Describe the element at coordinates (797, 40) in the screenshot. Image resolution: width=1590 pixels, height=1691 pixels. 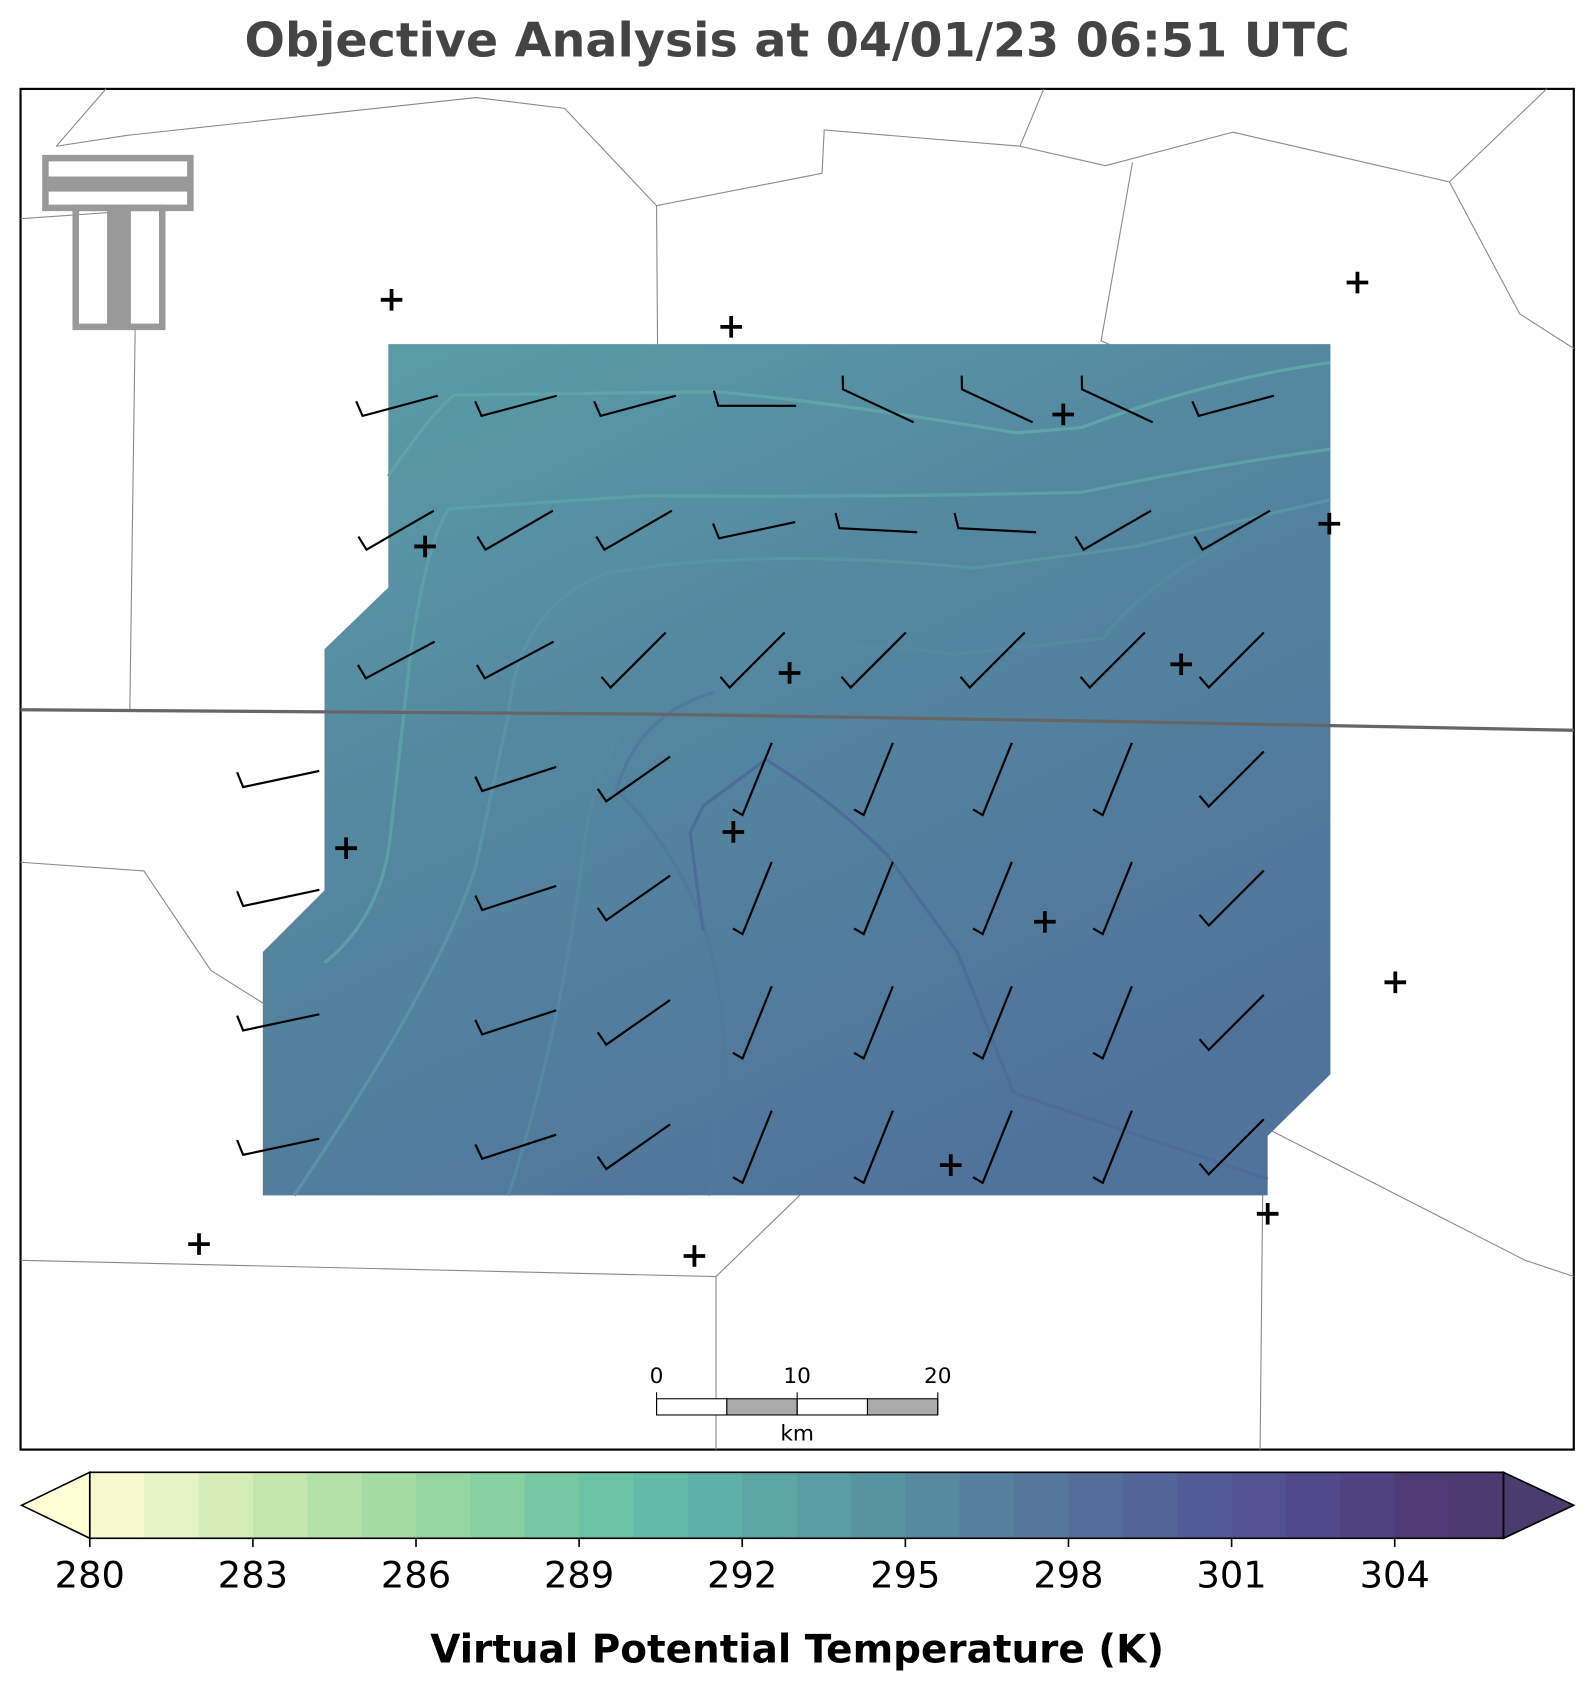
I see `title: Objective Analysis at 04/01/23 06:51 UTC` at that location.